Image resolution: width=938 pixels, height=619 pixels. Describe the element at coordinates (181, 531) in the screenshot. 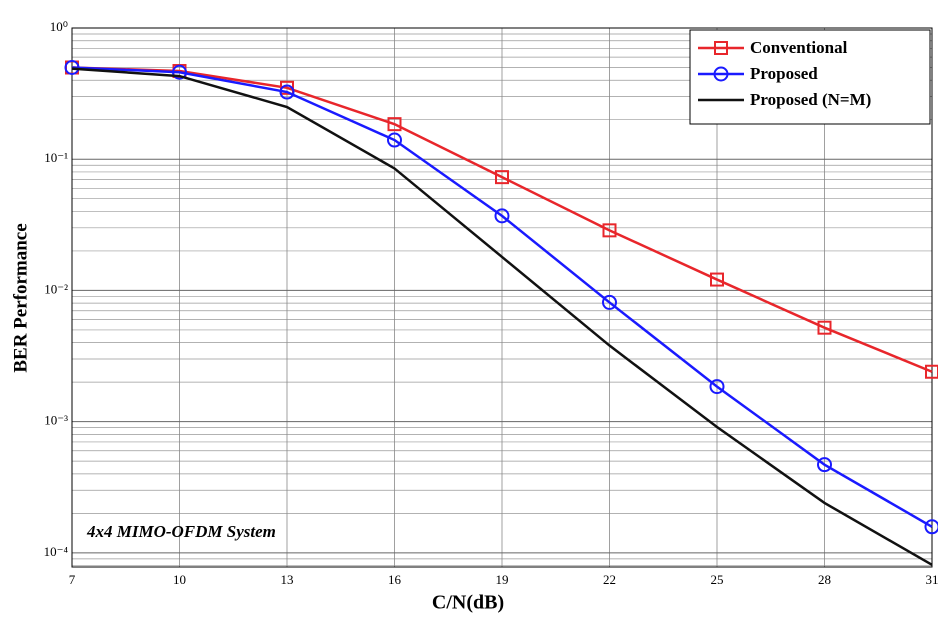

I see `annotation: 4x4 MIMO-OFDM System` at that location.